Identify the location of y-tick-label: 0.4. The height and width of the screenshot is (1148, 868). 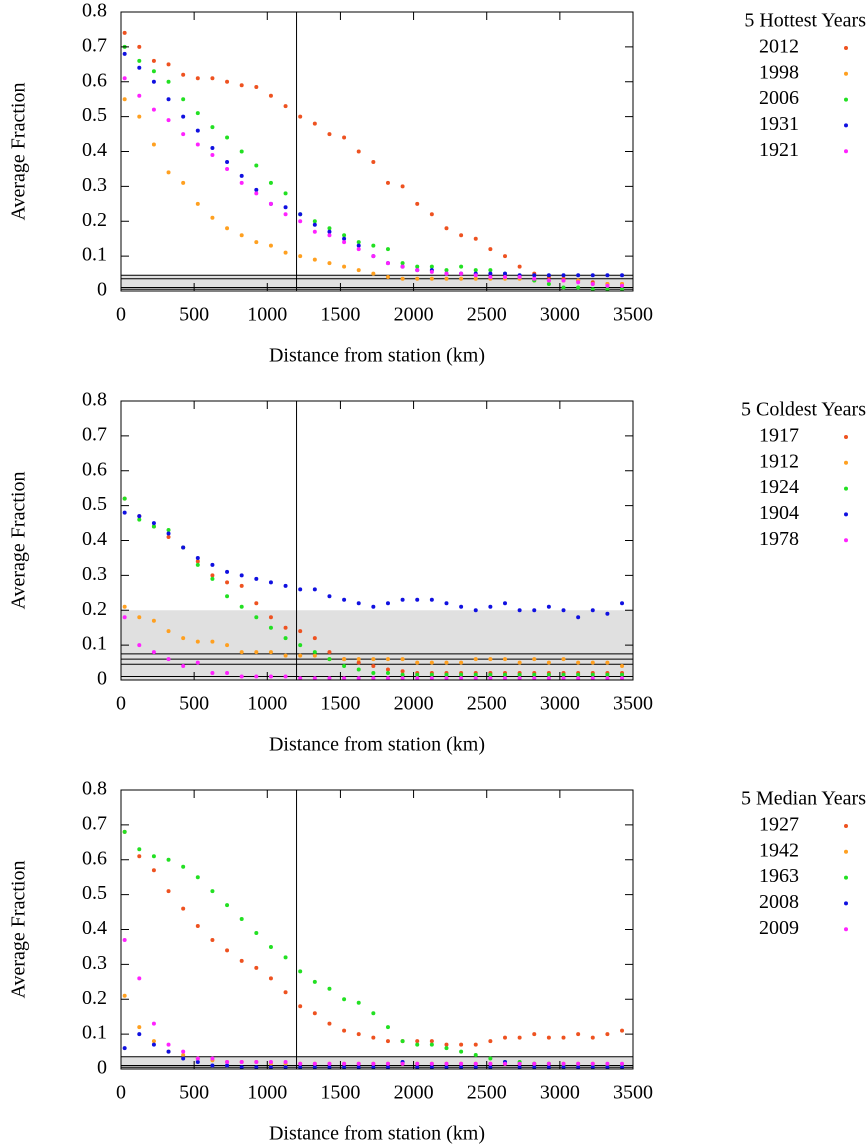
(94, 539).